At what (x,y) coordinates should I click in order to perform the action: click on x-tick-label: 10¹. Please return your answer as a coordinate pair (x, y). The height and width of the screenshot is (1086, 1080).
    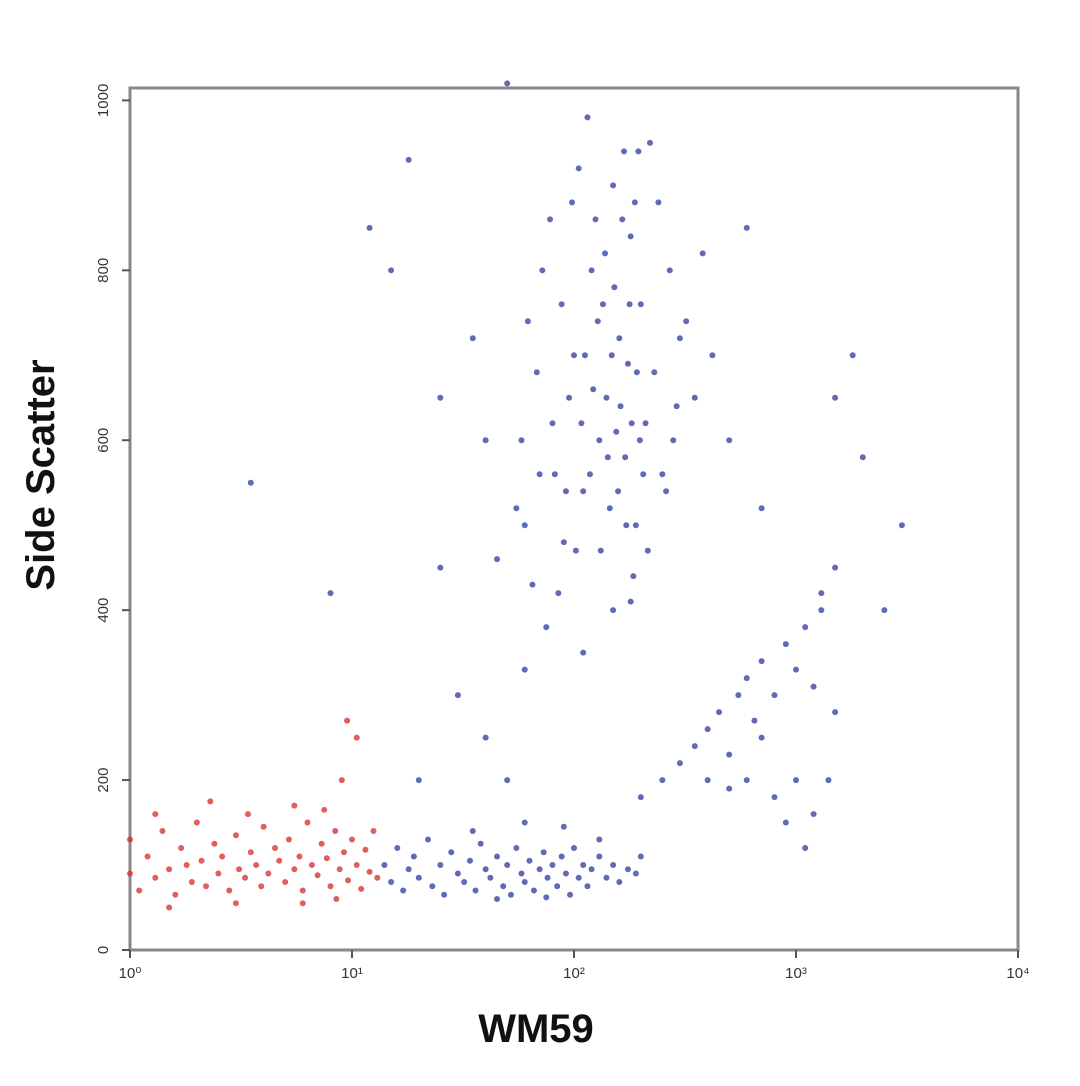
    Looking at the image, I should click on (352, 973).